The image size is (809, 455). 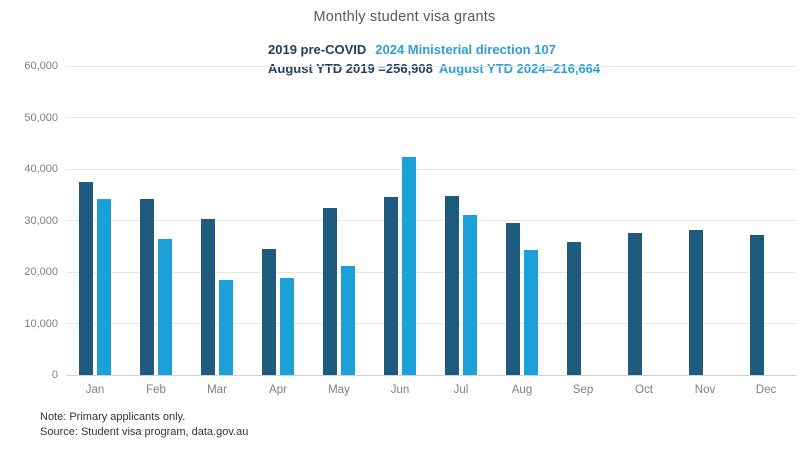 What do you see at coordinates (41, 66) in the screenshot?
I see `y-tick-label: 60,000` at bounding box center [41, 66].